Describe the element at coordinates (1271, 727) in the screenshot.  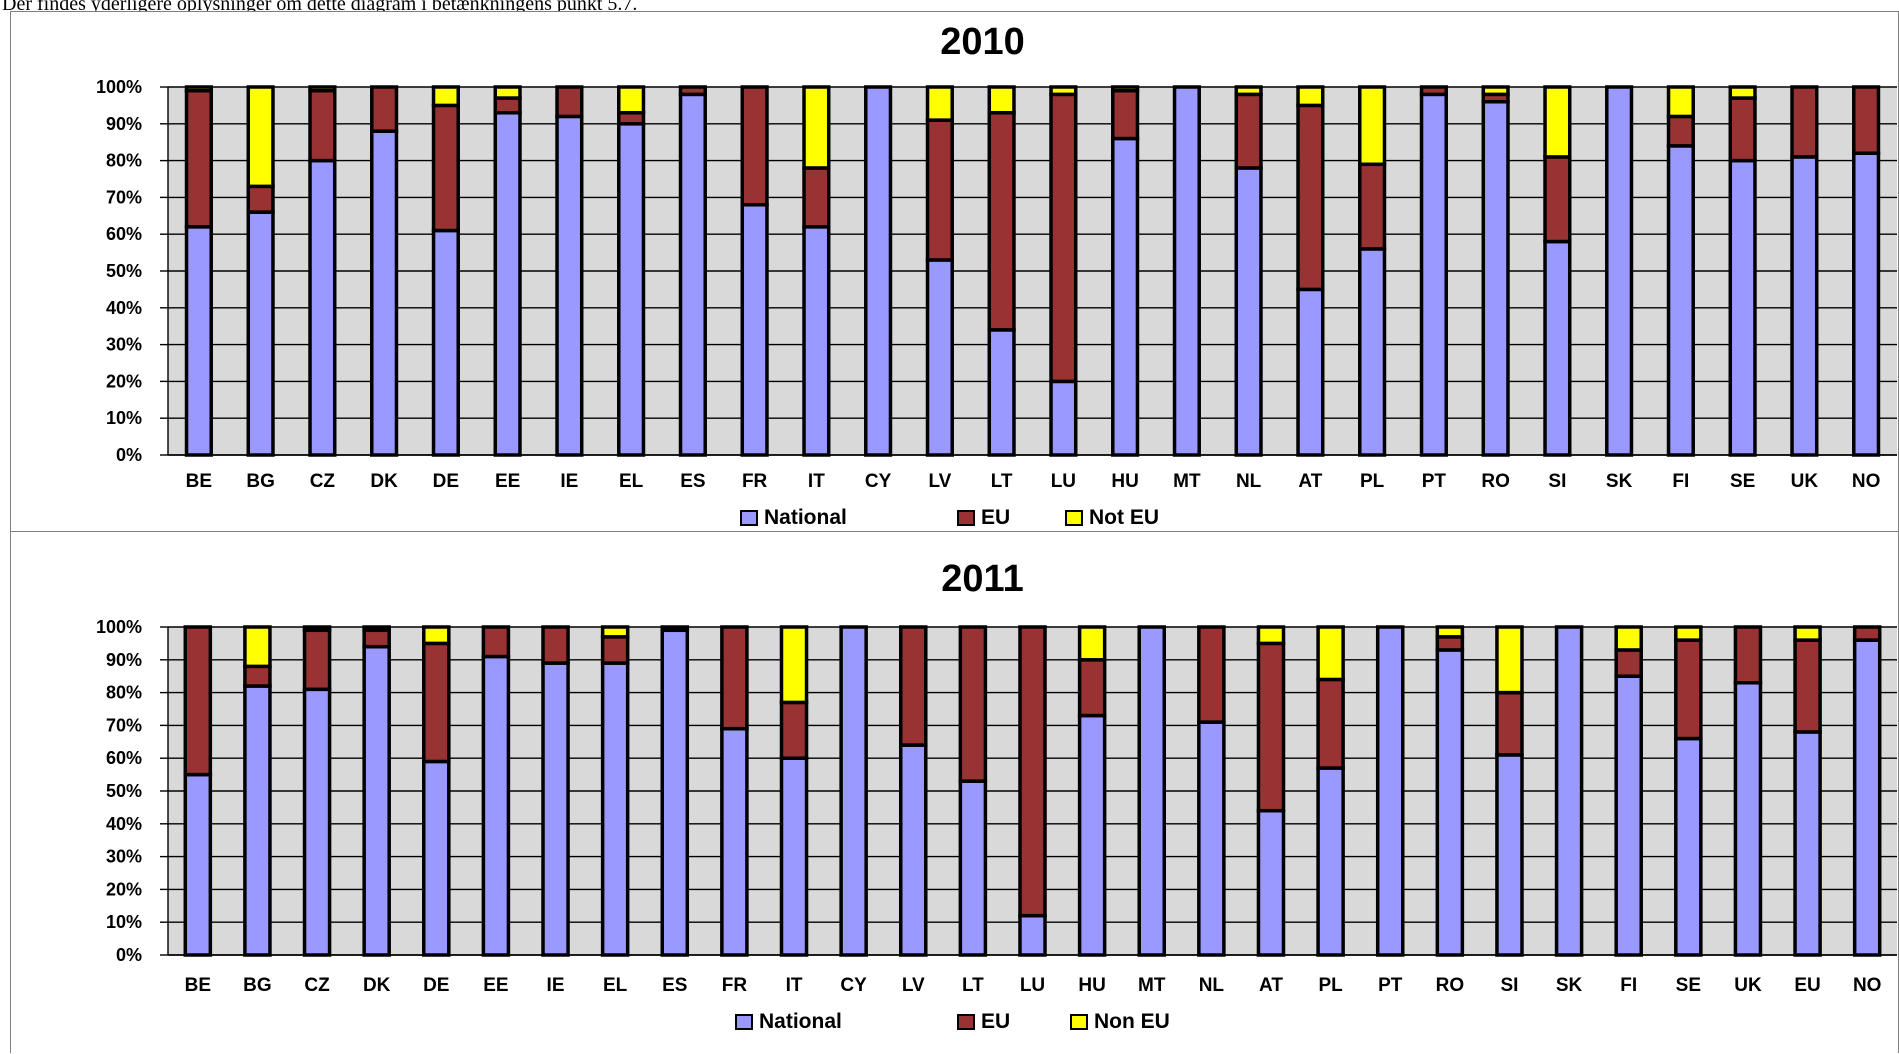
I see `bar-at-eu` at that location.